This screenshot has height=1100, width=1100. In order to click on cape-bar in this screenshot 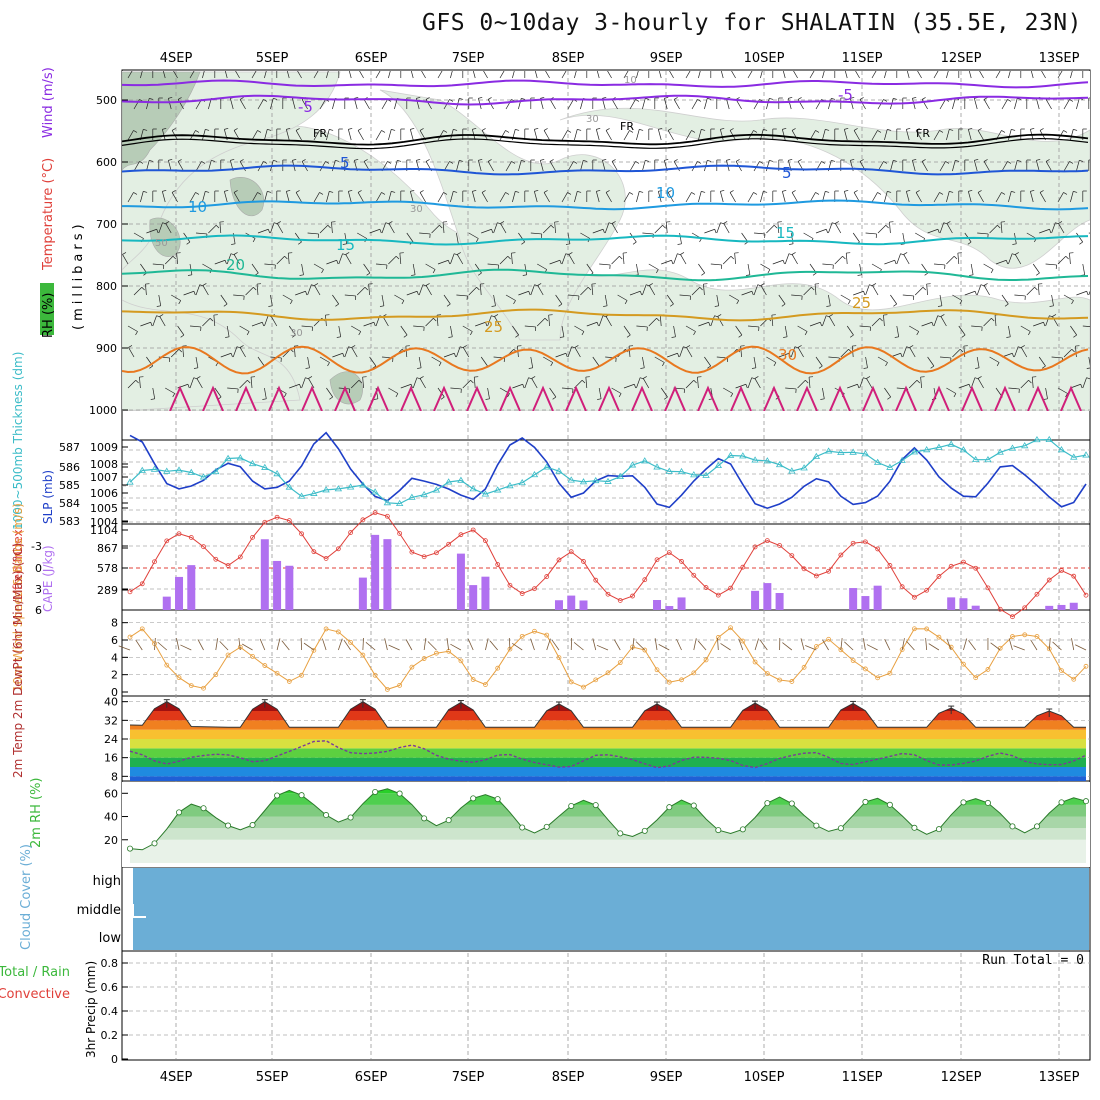, I will do `click(485, 593)`.